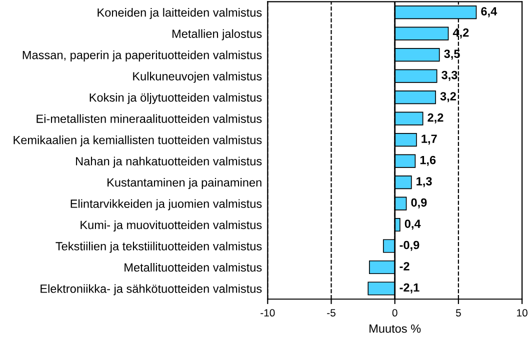  Describe the element at coordinates (410, 245) in the screenshot. I see `data-label: -0,9` at that location.